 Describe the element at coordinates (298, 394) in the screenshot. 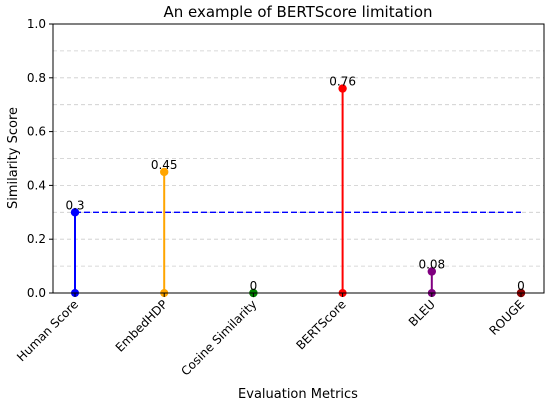

I see `x-axis-label: Evaluation Metrics` at that location.